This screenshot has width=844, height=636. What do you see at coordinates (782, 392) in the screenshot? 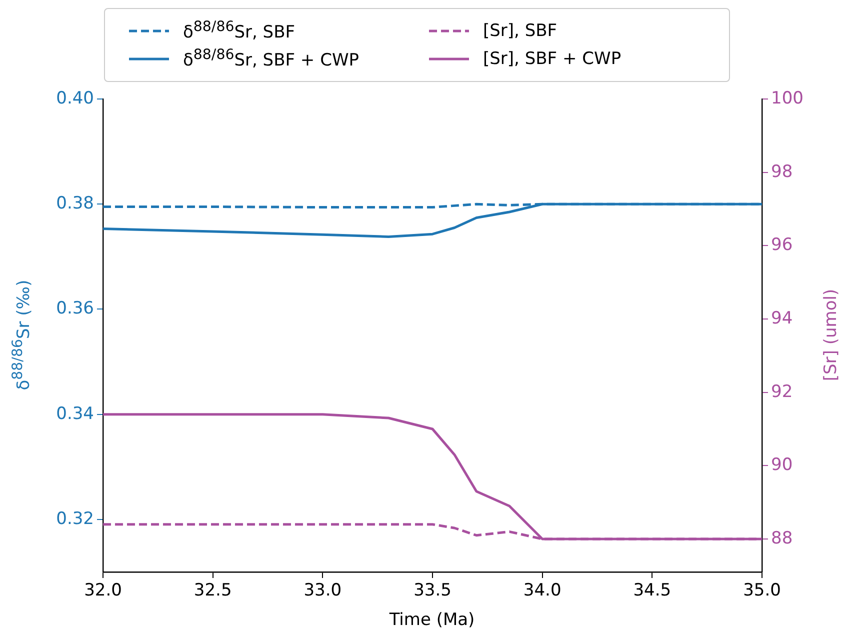
I see `y2-tick-label: 92` at bounding box center [782, 392].